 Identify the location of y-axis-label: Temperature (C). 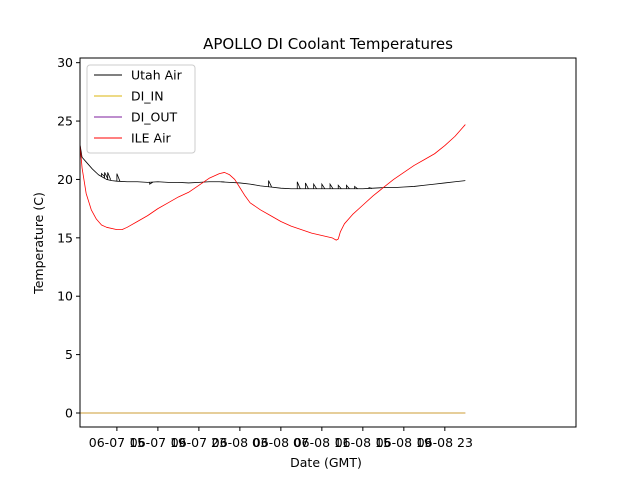
(38, 243).